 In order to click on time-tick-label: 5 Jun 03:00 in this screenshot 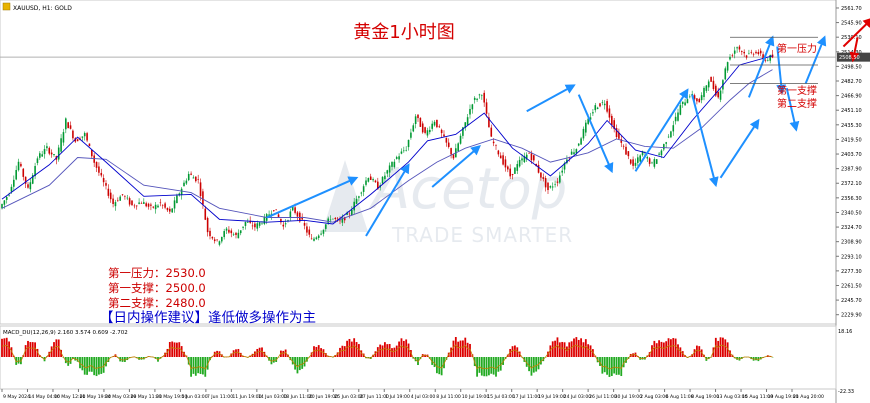, I will do `click(194, 397)`.